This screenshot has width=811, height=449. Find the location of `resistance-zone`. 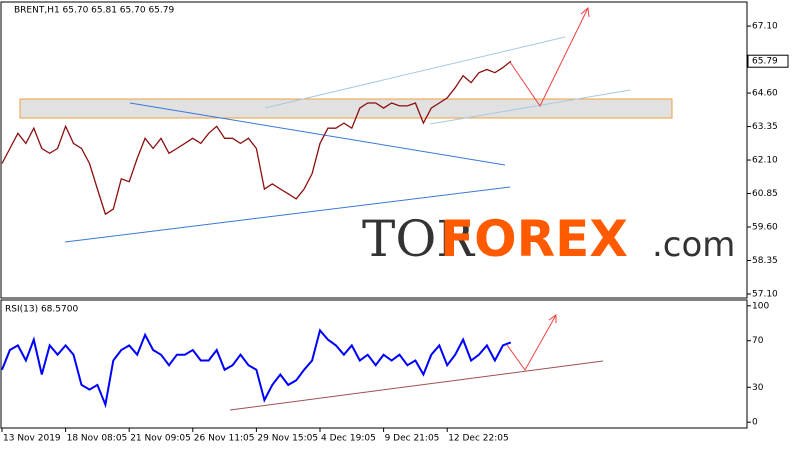

resistance-zone is located at coordinates (346, 108).